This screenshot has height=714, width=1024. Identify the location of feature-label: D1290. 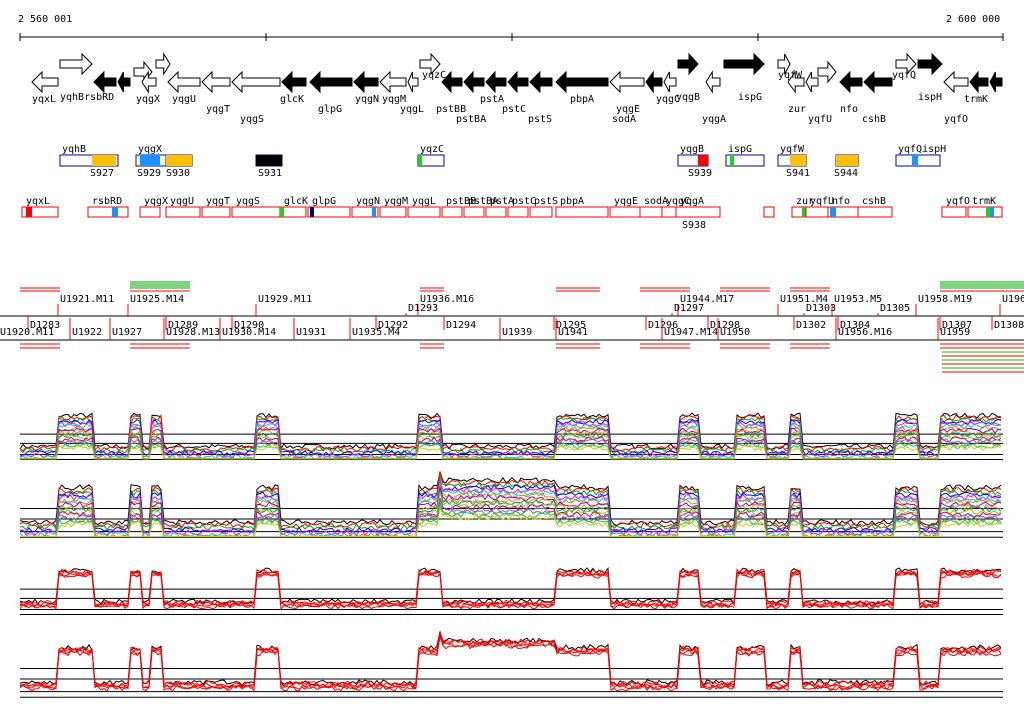
(249, 325).